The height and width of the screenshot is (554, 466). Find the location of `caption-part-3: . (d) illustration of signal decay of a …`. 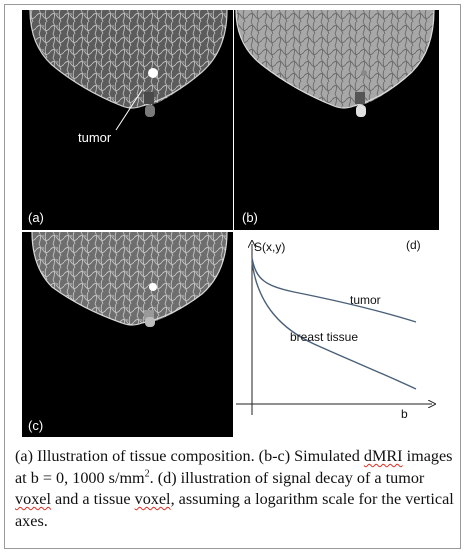

caption-part-3: . (d) illustration of signal decay of a … is located at coordinates (287, 477).